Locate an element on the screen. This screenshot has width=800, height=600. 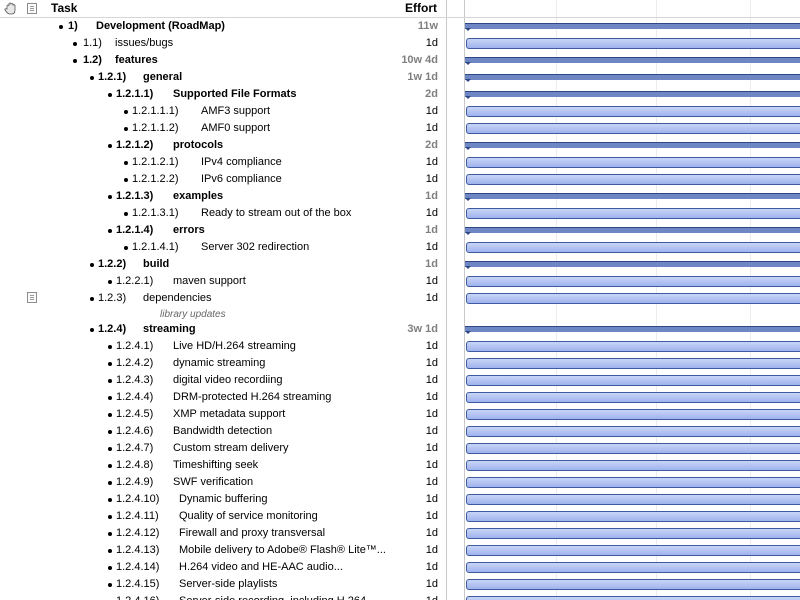
task-title: examples is located at coordinates (198, 196).